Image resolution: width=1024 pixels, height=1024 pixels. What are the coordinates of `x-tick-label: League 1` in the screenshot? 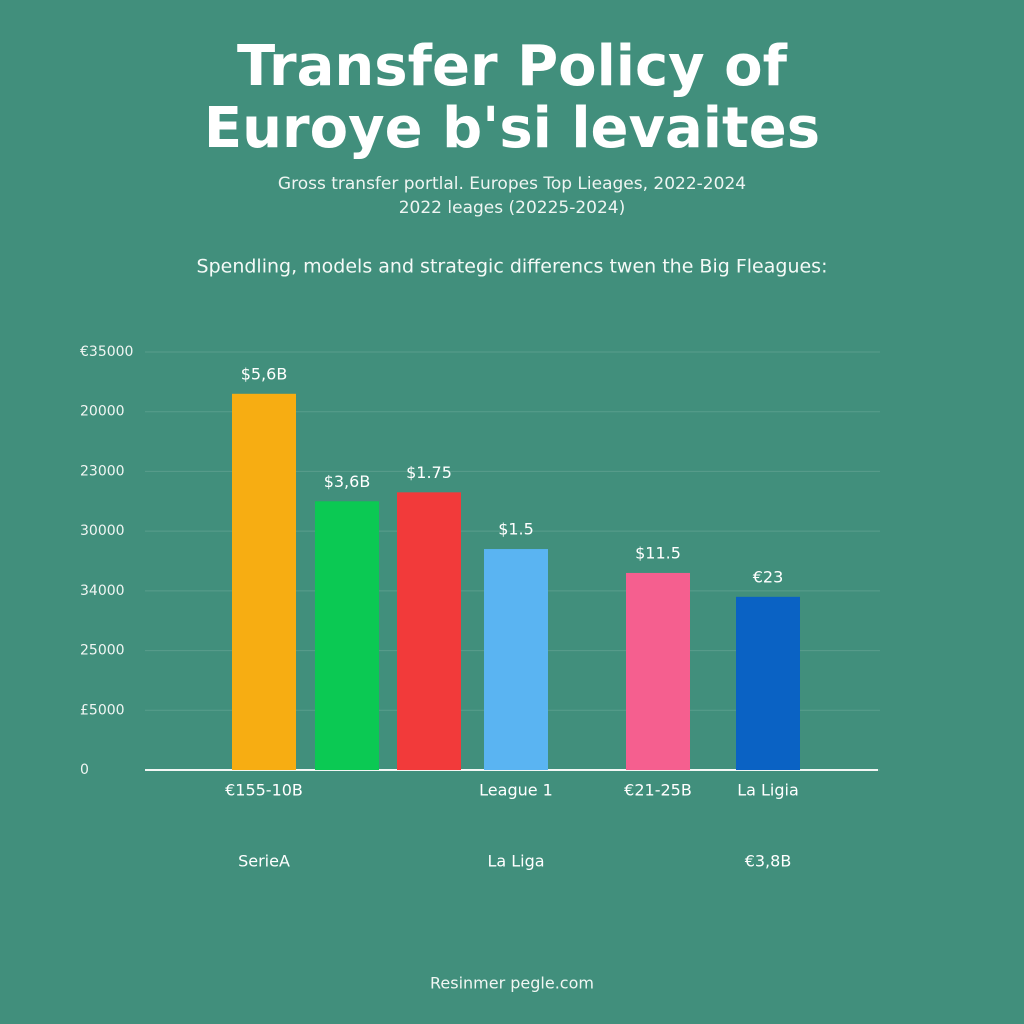 It's located at (516, 790).